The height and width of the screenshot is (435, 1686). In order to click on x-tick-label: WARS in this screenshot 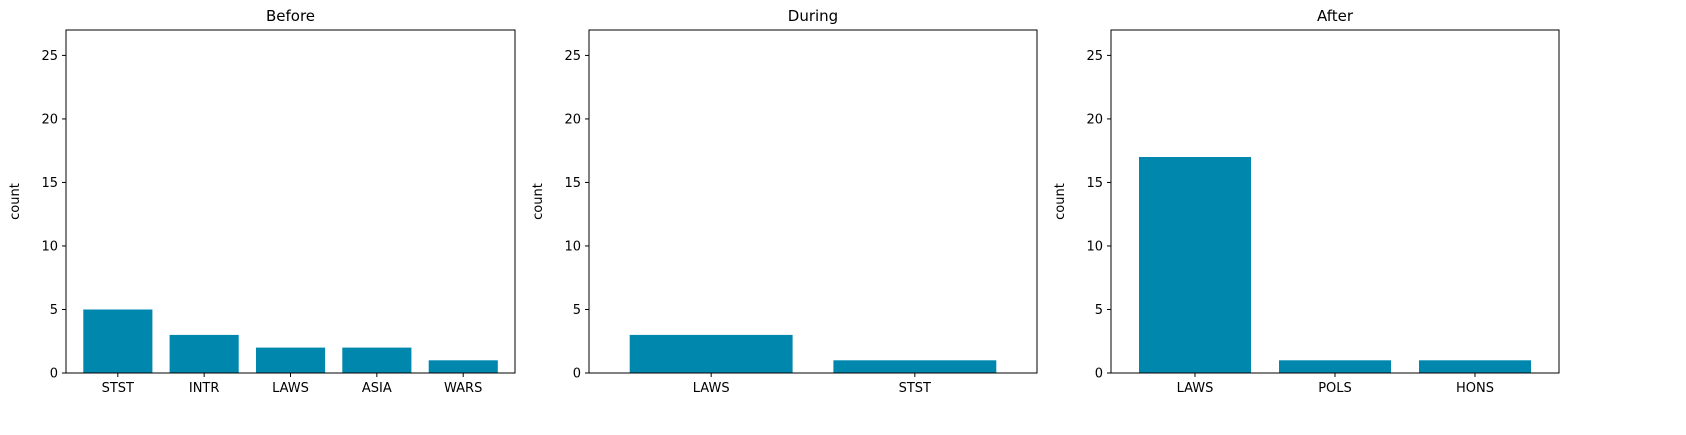, I will do `click(463, 388)`.